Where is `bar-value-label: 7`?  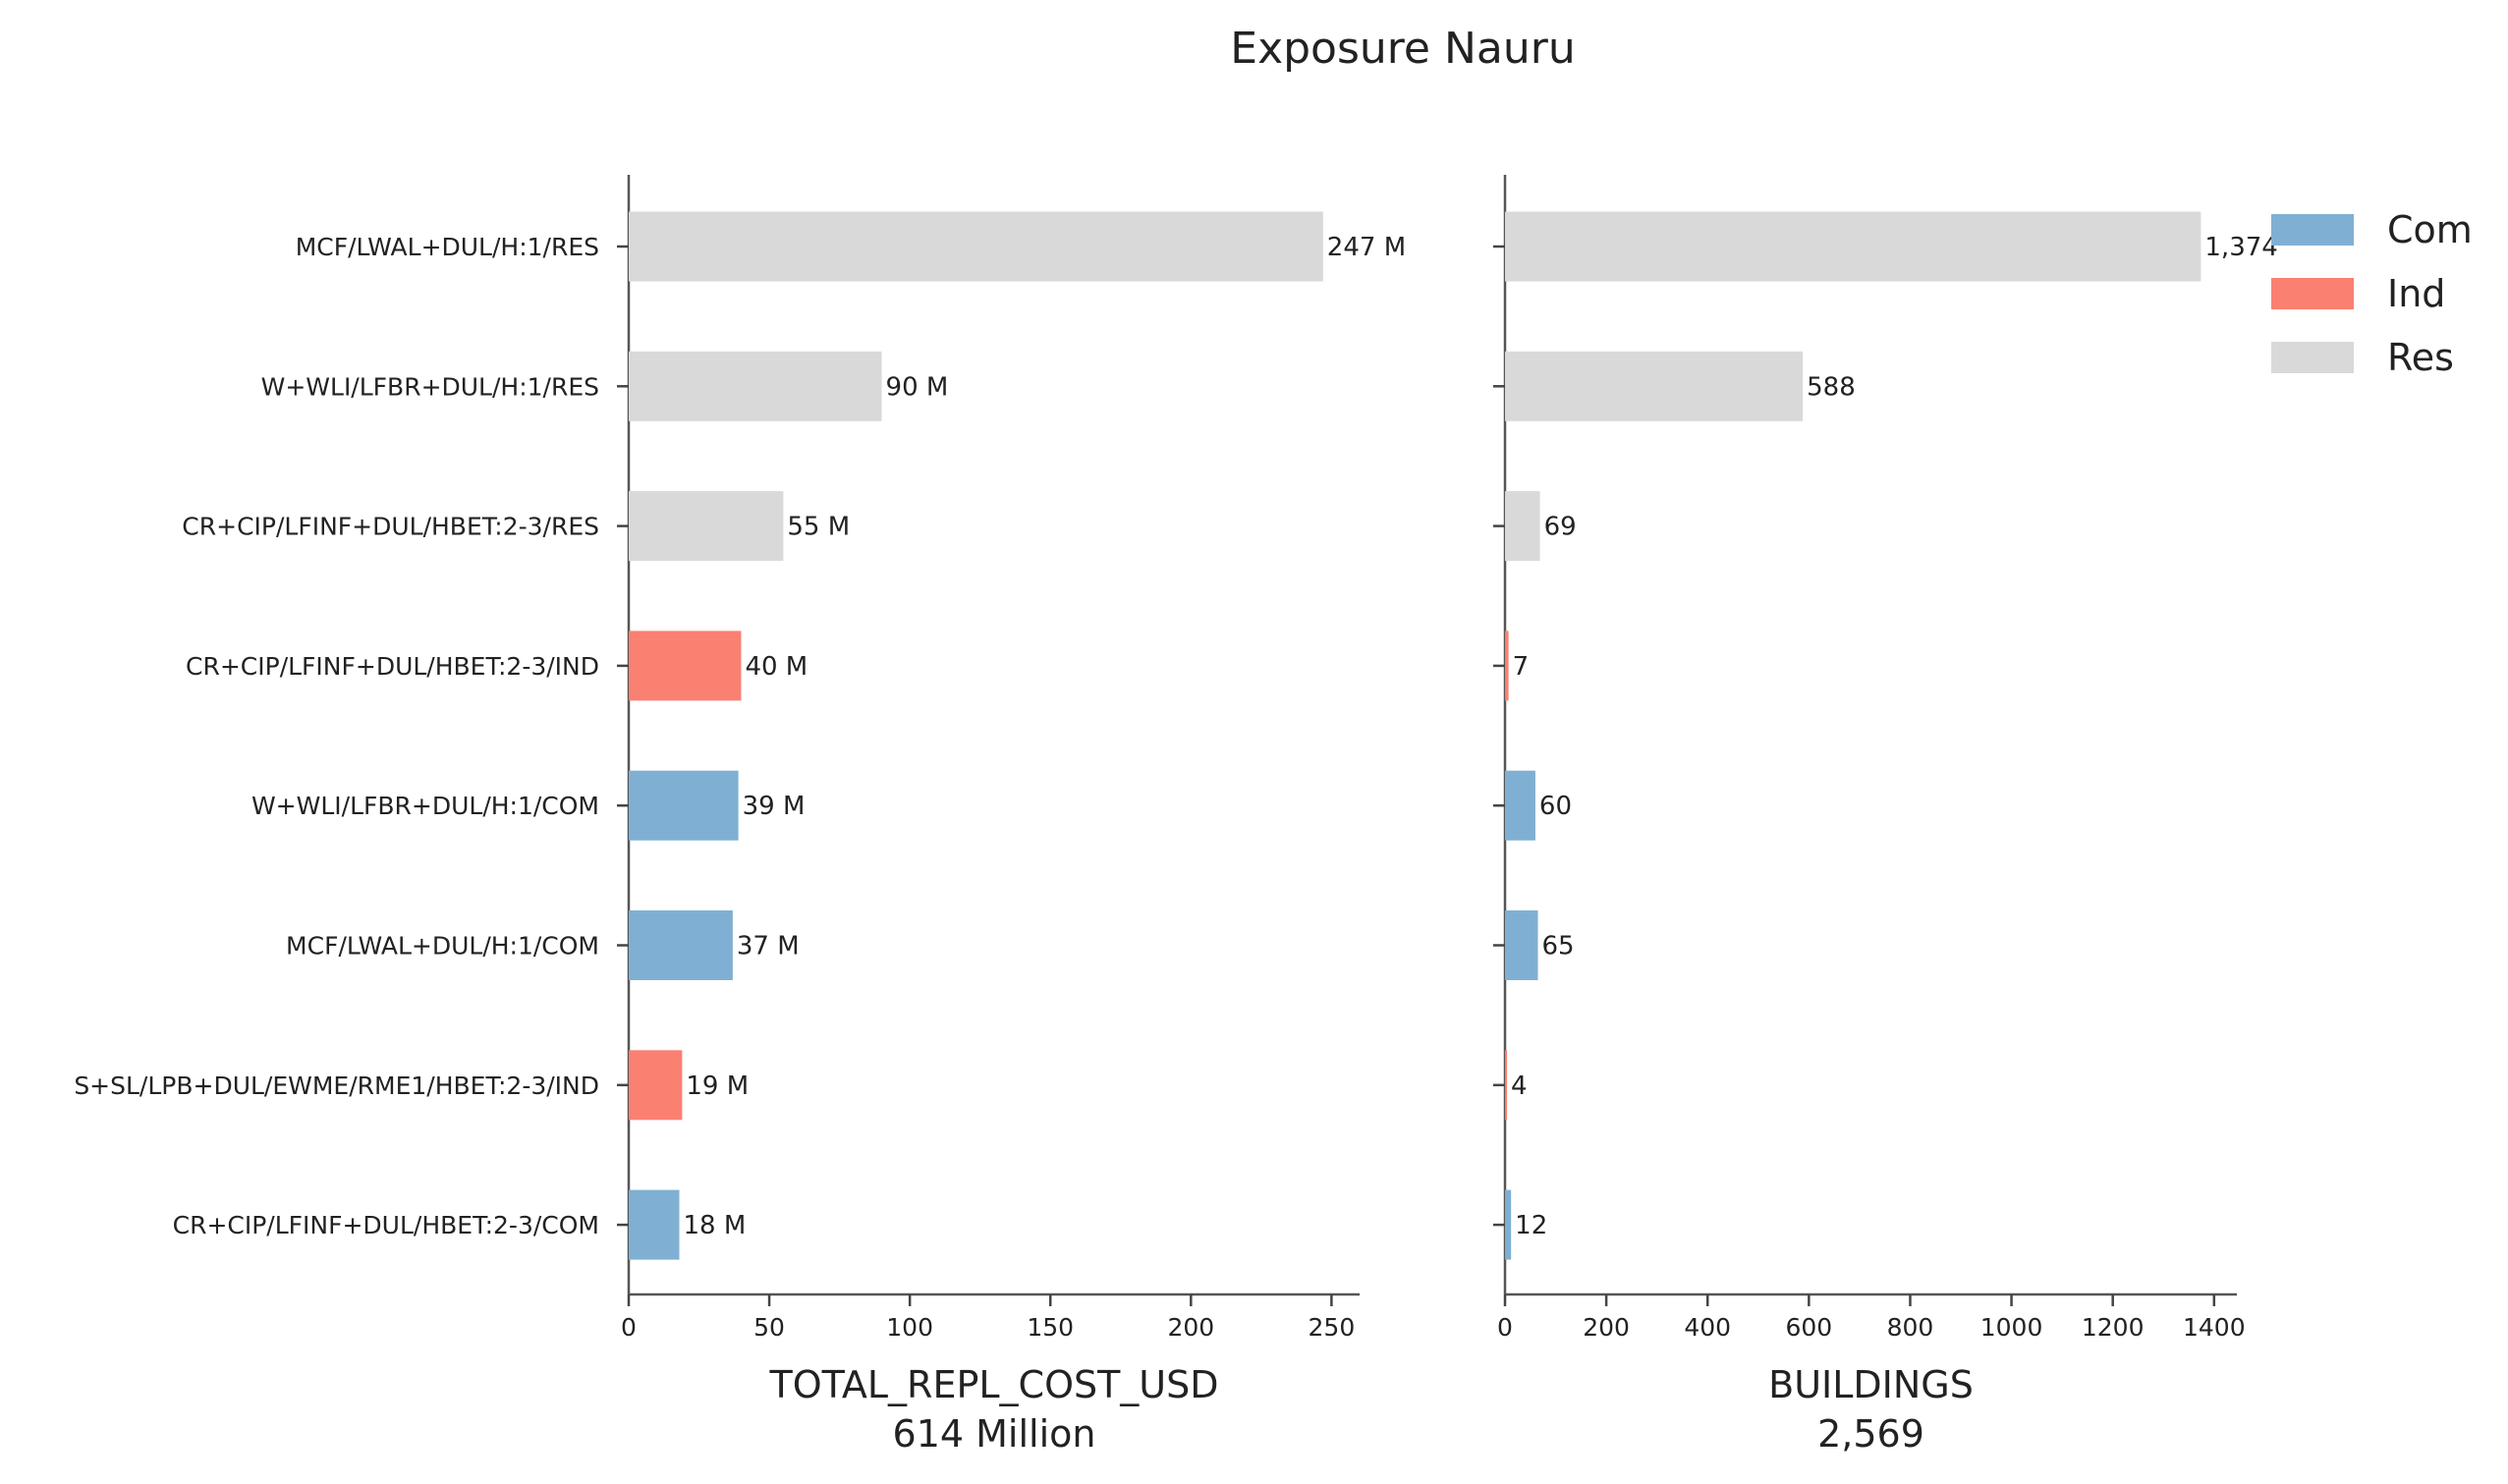
bar-value-label: 7 is located at coordinates (1522, 667).